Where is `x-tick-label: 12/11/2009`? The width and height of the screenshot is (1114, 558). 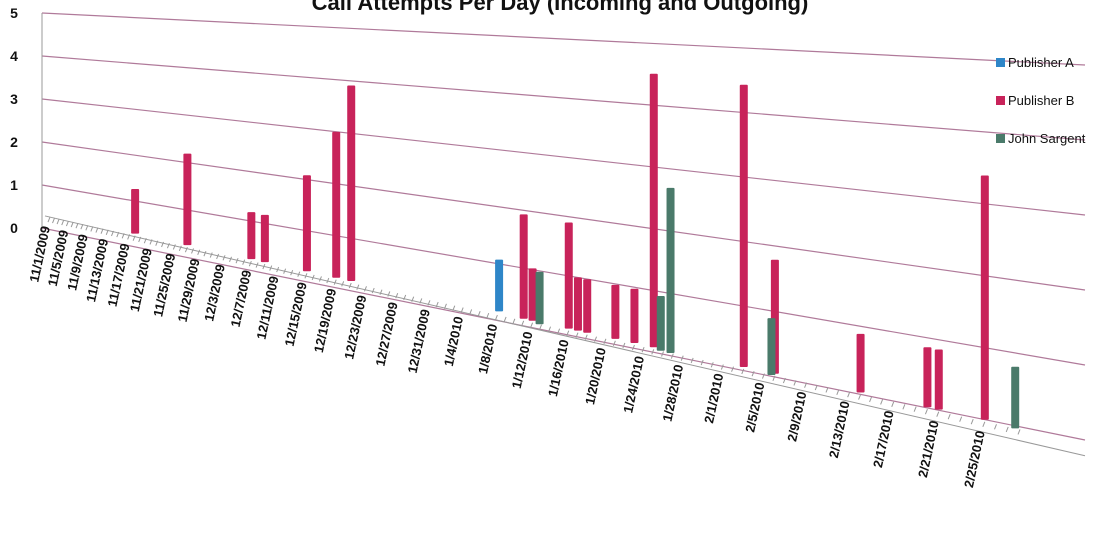 x-tick-label: 12/11/2009 is located at coordinates (268, 308).